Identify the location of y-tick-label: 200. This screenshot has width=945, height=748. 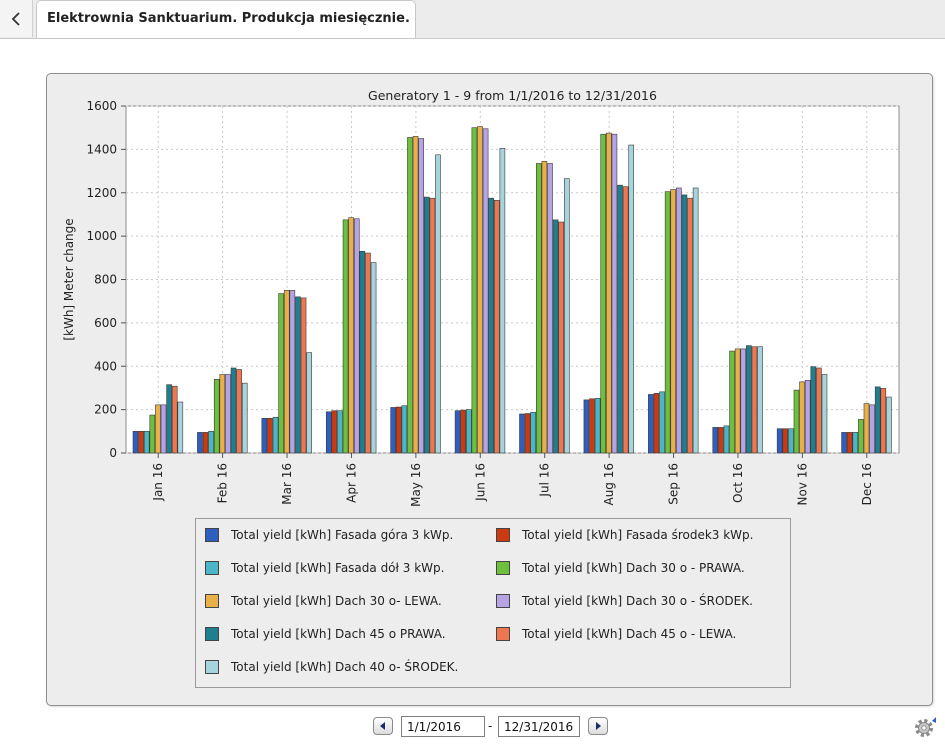
(105, 410).